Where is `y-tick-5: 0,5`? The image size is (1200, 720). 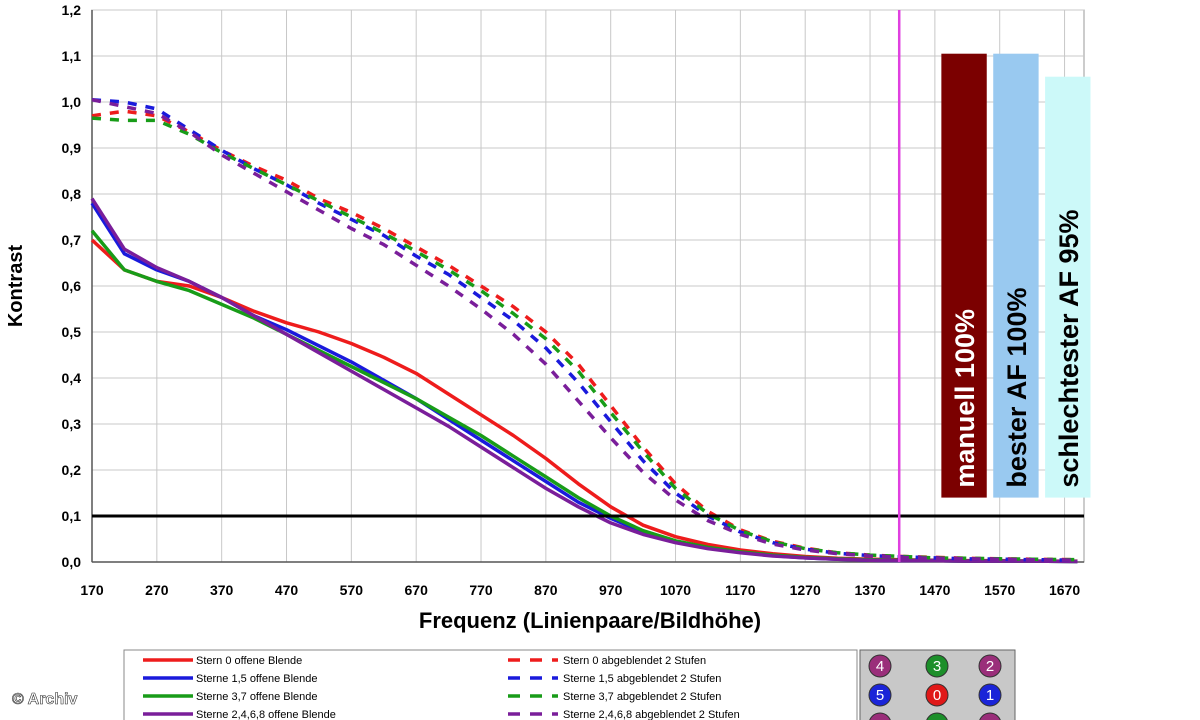
y-tick-5: 0,5 is located at coordinates (72, 332).